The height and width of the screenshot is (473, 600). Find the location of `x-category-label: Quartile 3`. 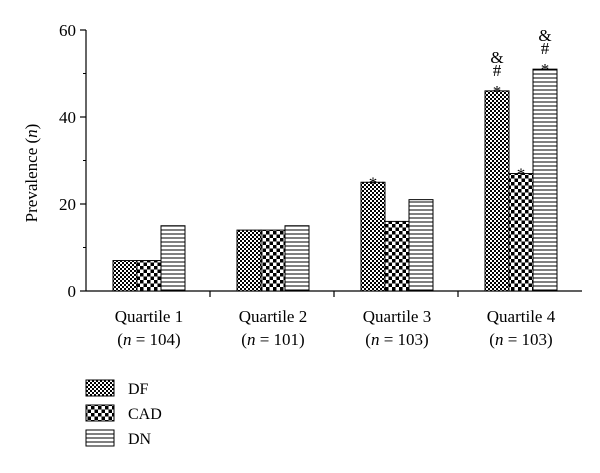

x-category-label: Quartile 3 is located at coordinates (397, 316).